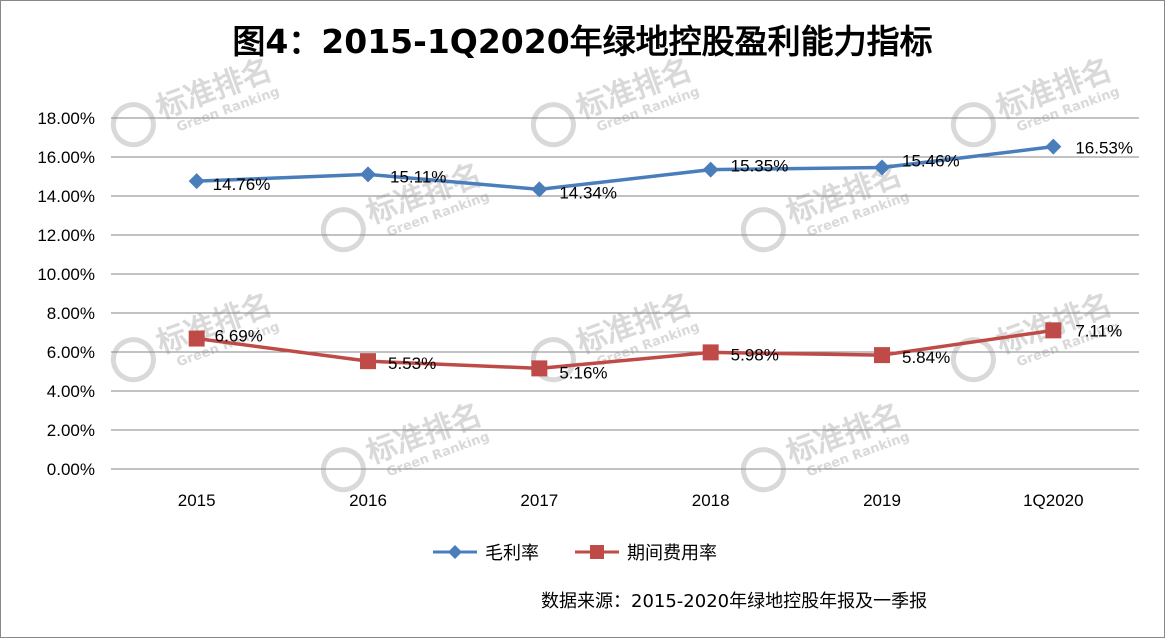 The image size is (1165, 638). What do you see at coordinates (66, 235) in the screenshot?
I see `y-tick-label: 12.00%` at bounding box center [66, 235].